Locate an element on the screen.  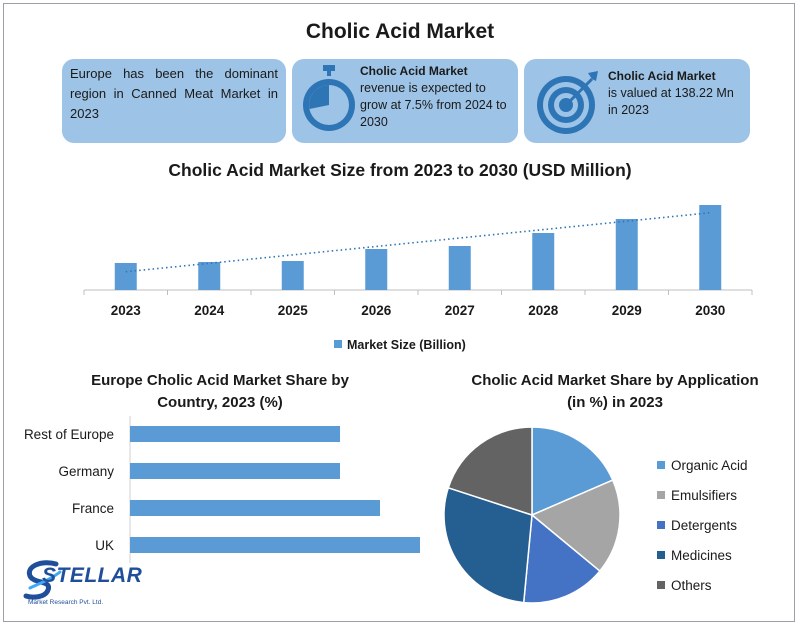
market-size-legend: Market Size (Billion) is located at coordinates (400, 345).